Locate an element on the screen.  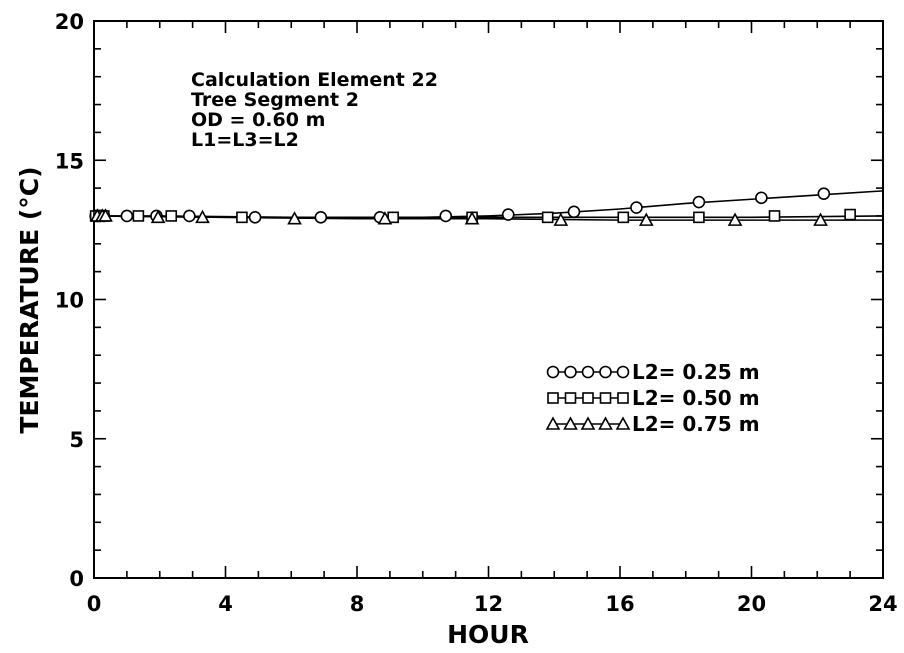
y-tick-label: 5 is located at coordinates (76, 440).